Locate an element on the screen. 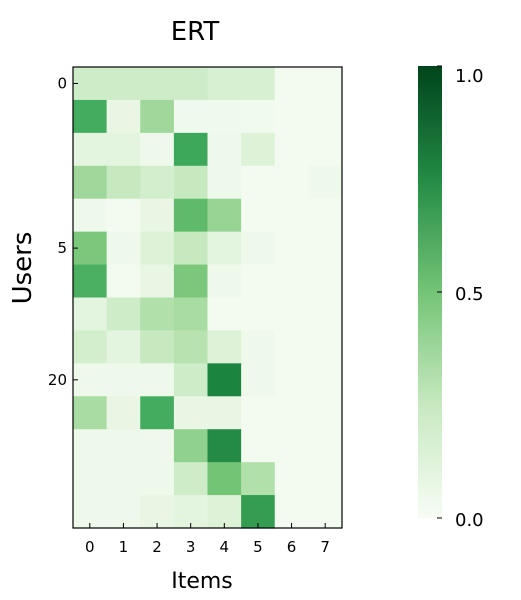 The image size is (521, 600). y-tick-label: 20 is located at coordinates (57, 380).